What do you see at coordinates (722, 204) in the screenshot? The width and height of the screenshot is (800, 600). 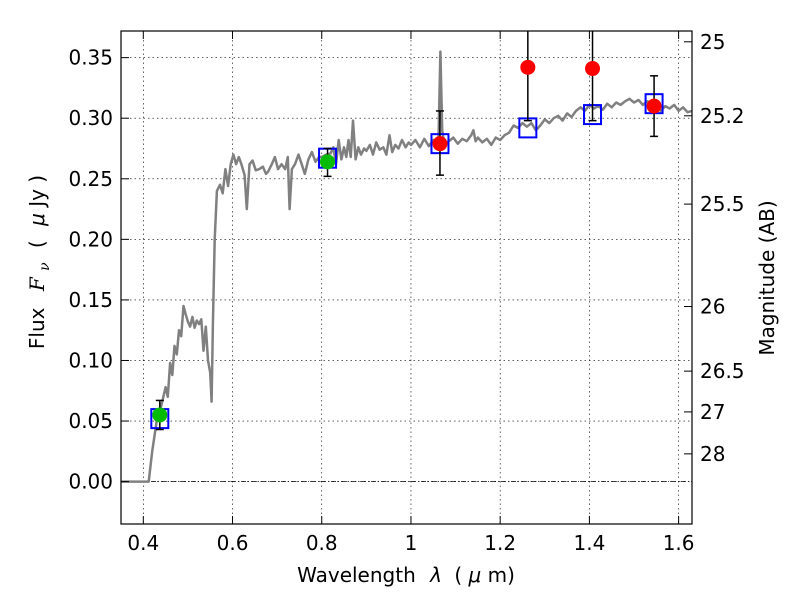 I see `magnitude-tick-label: 25.5` at bounding box center [722, 204].